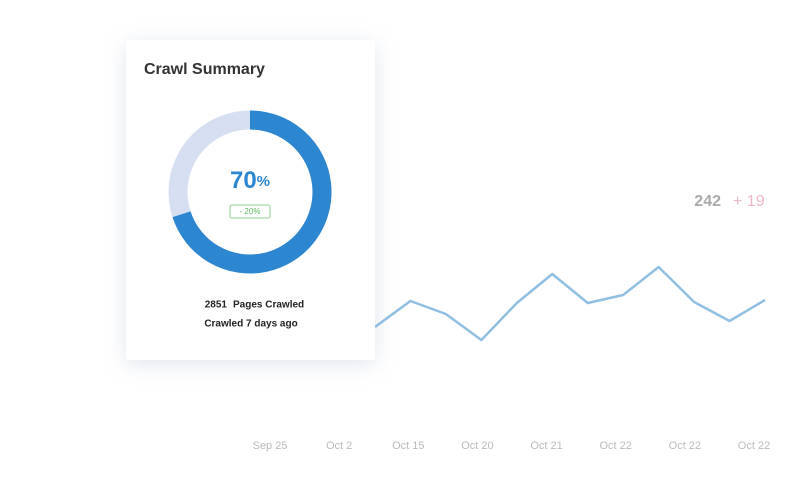 This screenshot has width=800, height=484. What do you see at coordinates (408, 446) in the screenshot?
I see `x-axis-label: Oct 15` at bounding box center [408, 446].